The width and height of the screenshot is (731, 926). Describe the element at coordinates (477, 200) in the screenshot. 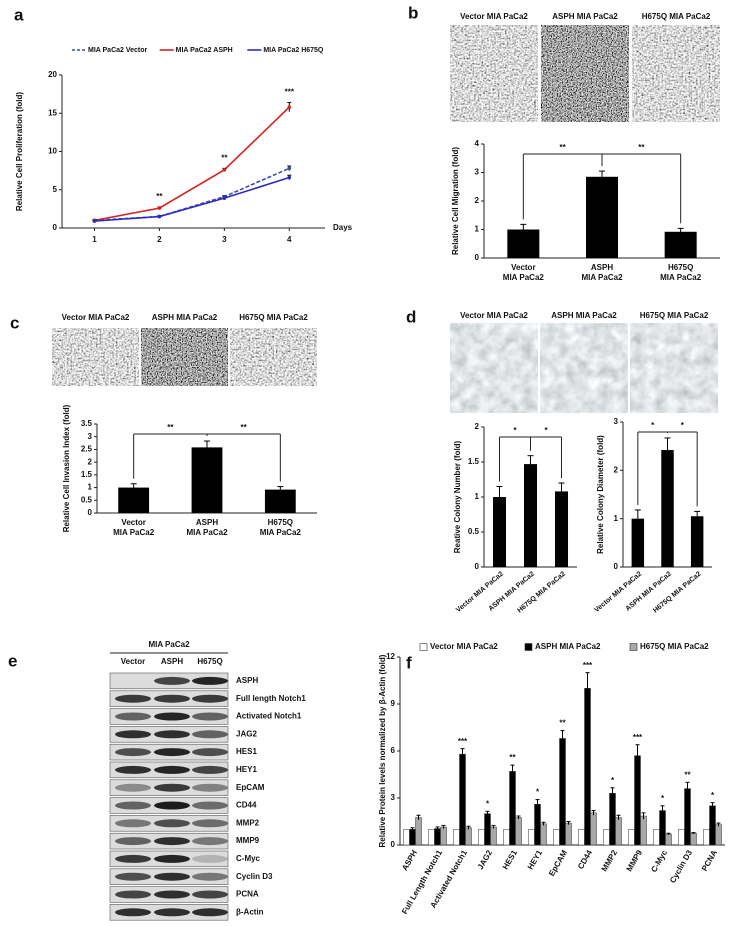

I see `y-tick-label: 2` at that location.